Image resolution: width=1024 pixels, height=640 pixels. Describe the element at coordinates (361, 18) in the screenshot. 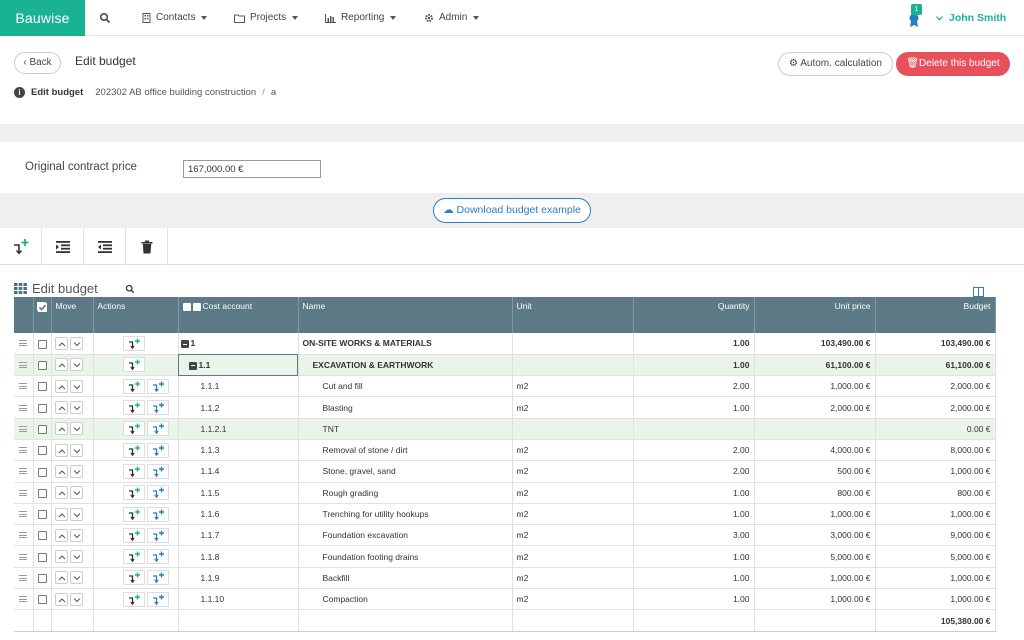

I see `nav-menu-reporting: Reporting` at that location.